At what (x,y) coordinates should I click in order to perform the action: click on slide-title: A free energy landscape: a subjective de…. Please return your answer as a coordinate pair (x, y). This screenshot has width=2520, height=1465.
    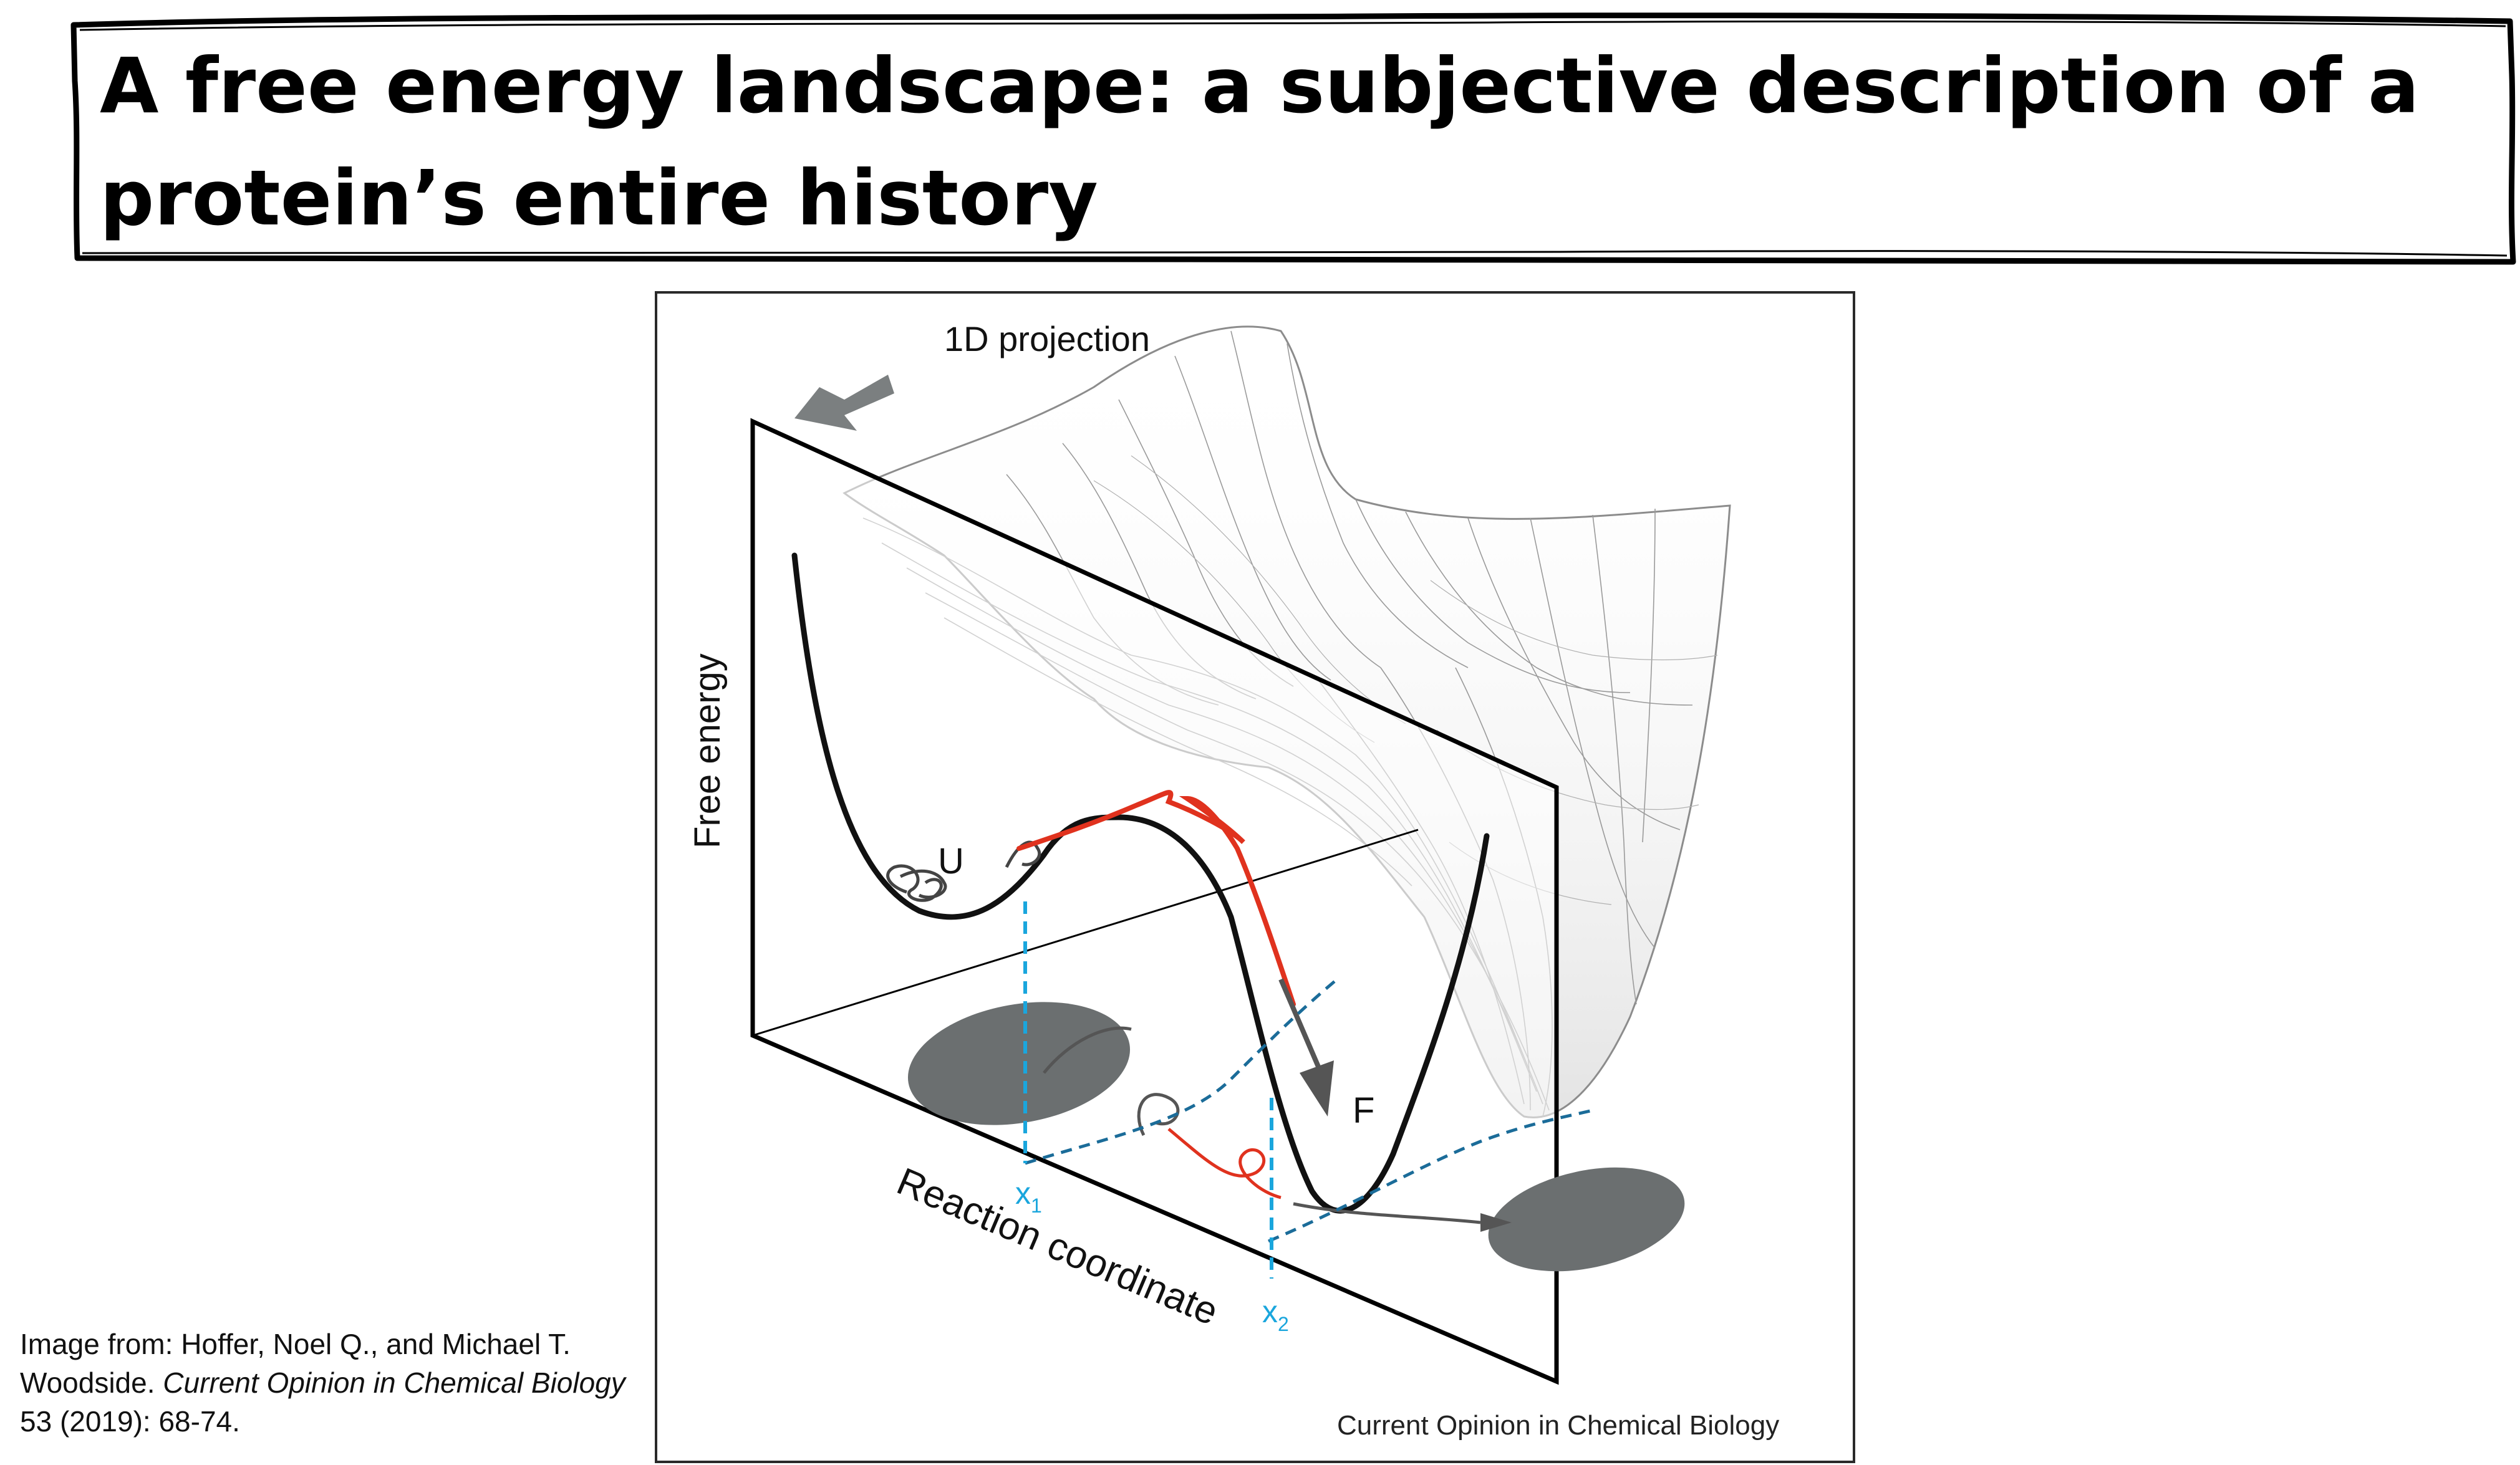
    Looking at the image, I should click on (1291, 142).